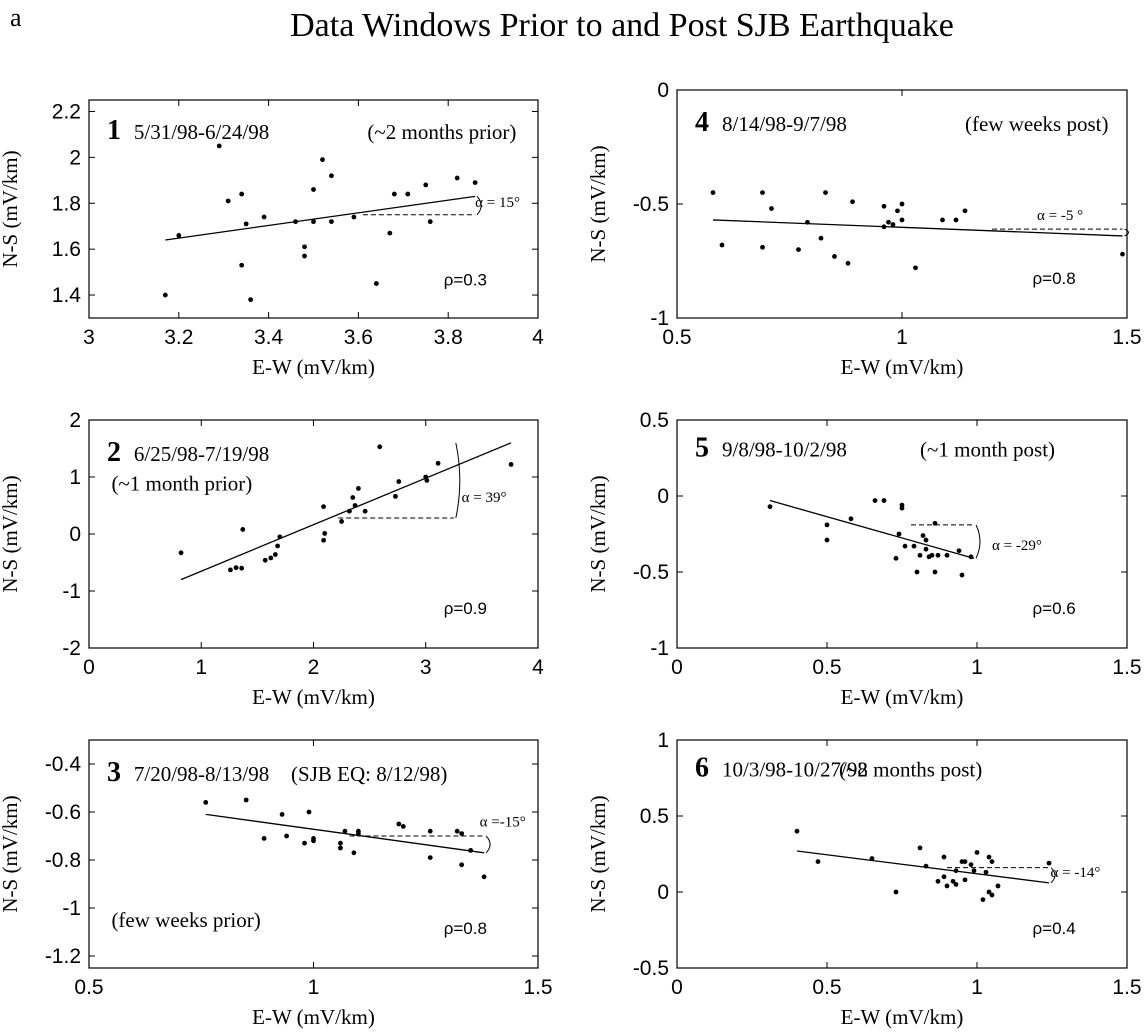 This screenshot has height=1034, width=1148. I want to click on period-note: (~1 month prior), so click(181, 484).